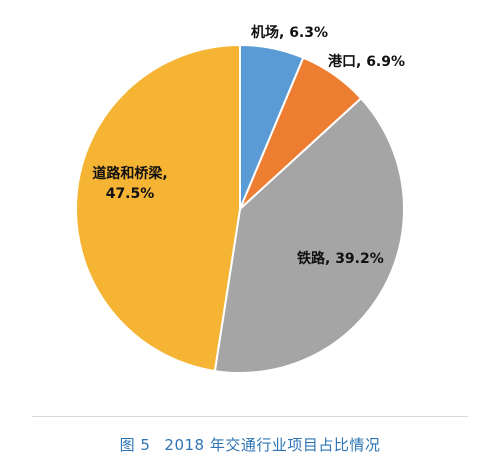 The height and width of the screenshot is (476, 500). Describe the element at coordinates (135, 445) in the screenshot. I see `figure-number: 图 5` at that location.